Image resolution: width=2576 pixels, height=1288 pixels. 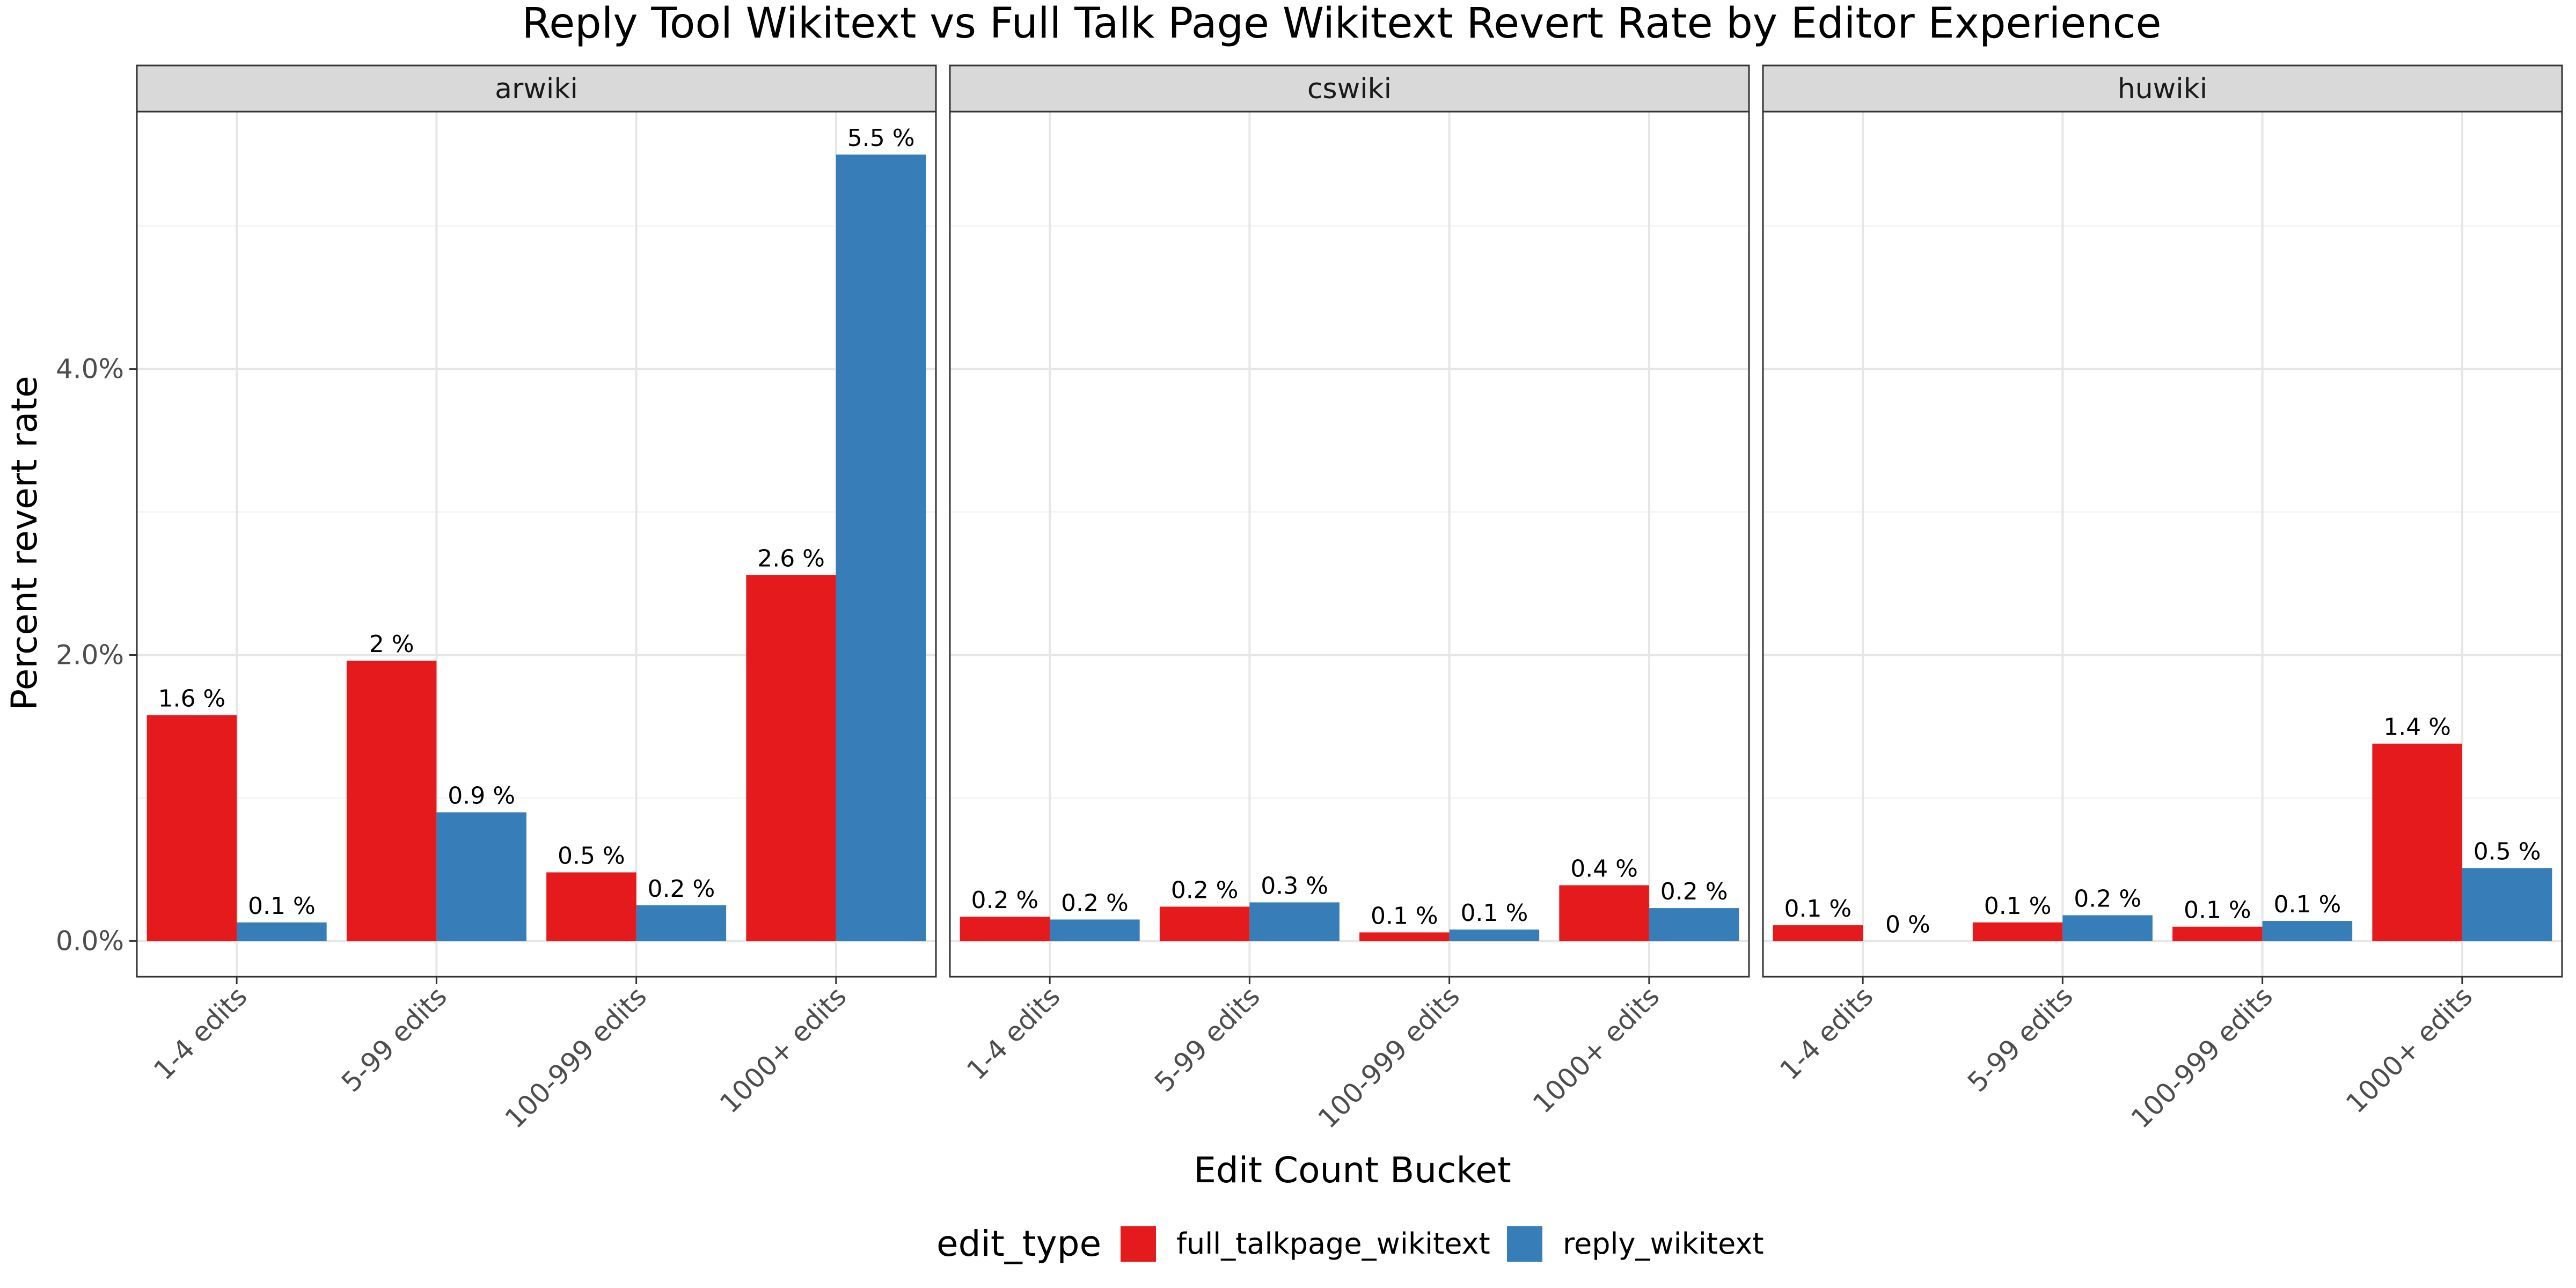 I want to click on data-label: 1.6 %, so click(x=191, y=698).